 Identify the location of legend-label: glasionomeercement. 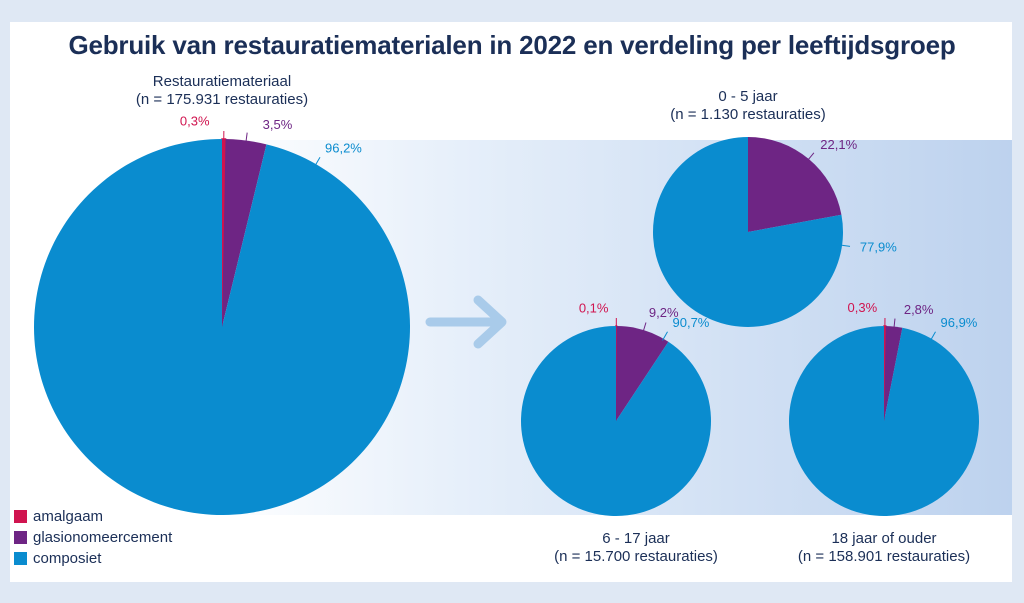
(103, 537).